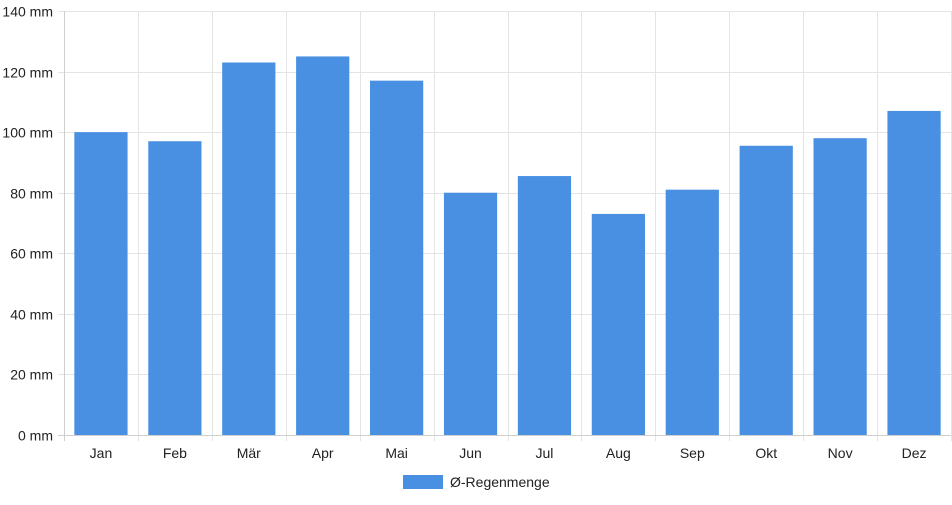  Describe the element at coordinates (470, 453) in the screenshot. I see `x-tick-label: Jun` at that location.